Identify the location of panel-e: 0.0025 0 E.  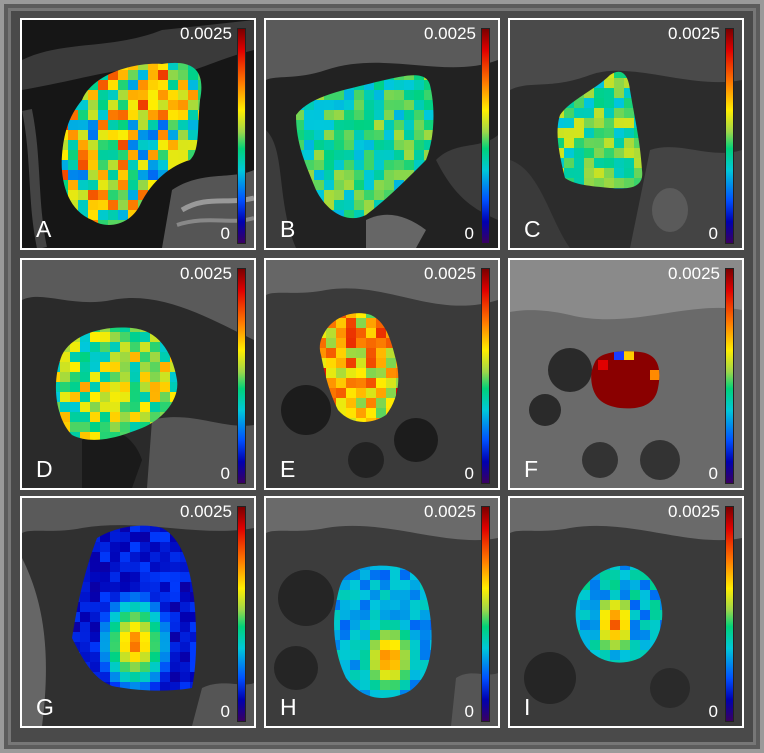
(382, 374).